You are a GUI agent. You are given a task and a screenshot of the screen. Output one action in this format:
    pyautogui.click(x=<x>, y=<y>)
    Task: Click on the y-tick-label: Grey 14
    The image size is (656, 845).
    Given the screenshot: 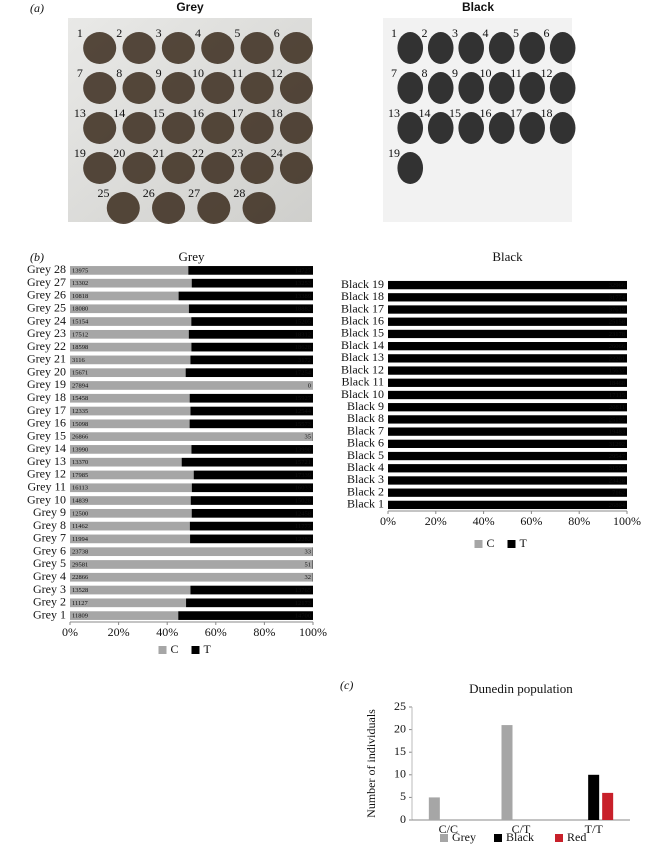 What is the action you would take?
    pyautogui.click(x=46, y=448)
    